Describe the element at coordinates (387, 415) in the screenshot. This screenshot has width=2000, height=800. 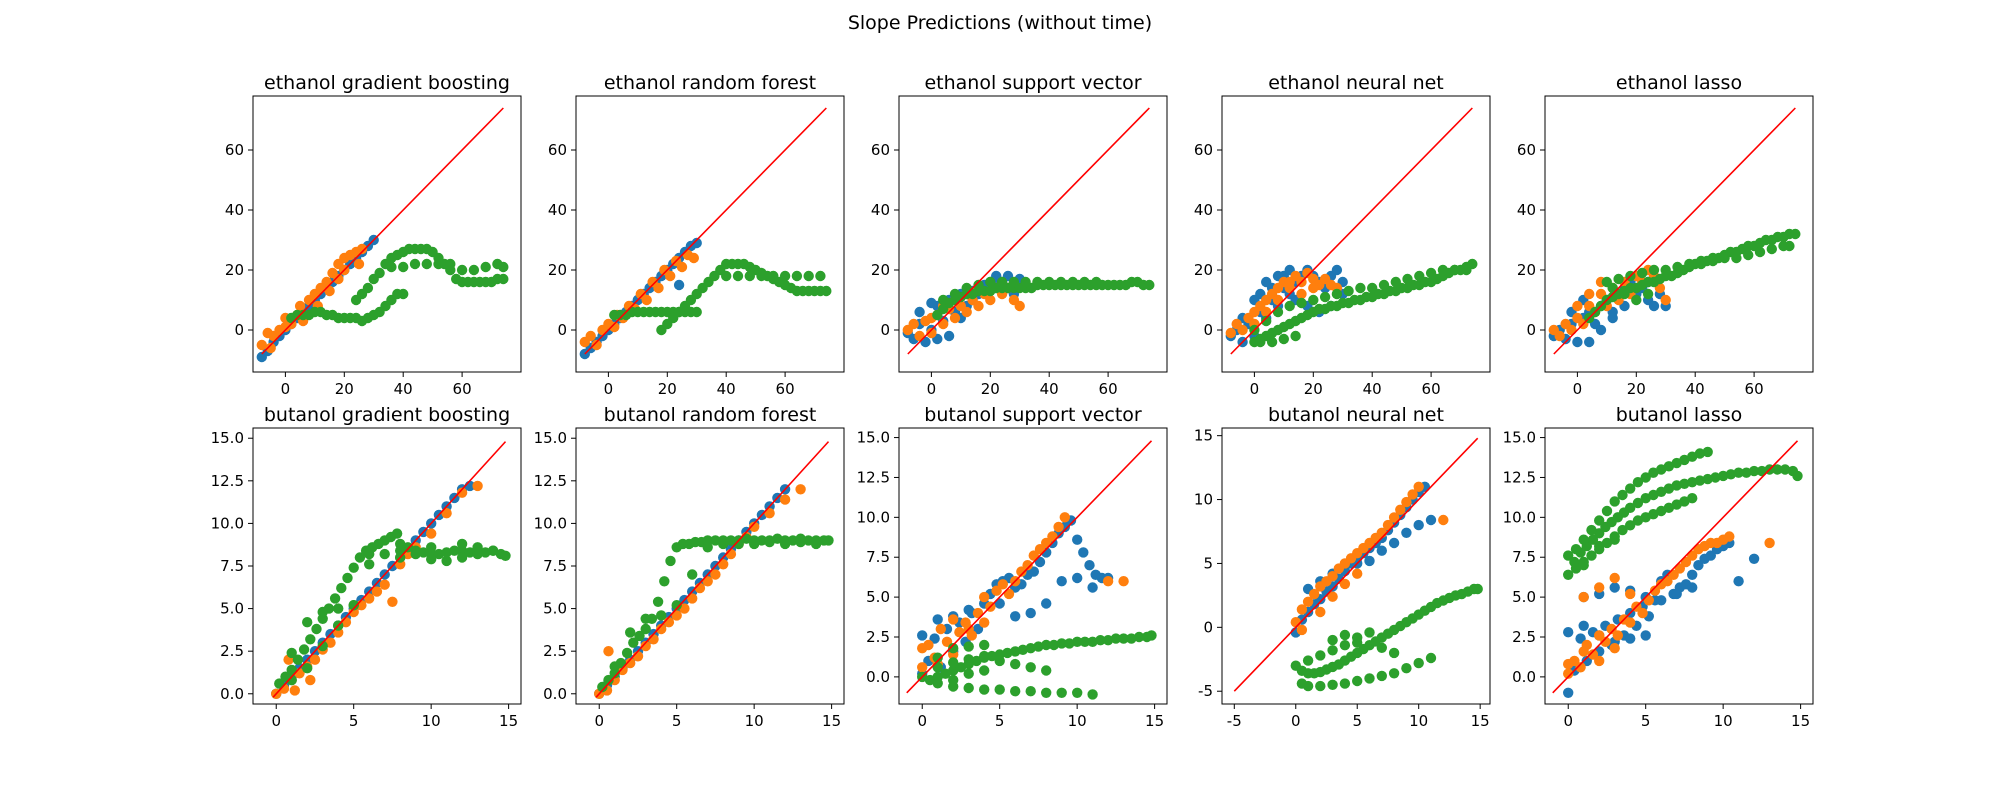
I see `panel-title: butanol gradient boosting` at that location.